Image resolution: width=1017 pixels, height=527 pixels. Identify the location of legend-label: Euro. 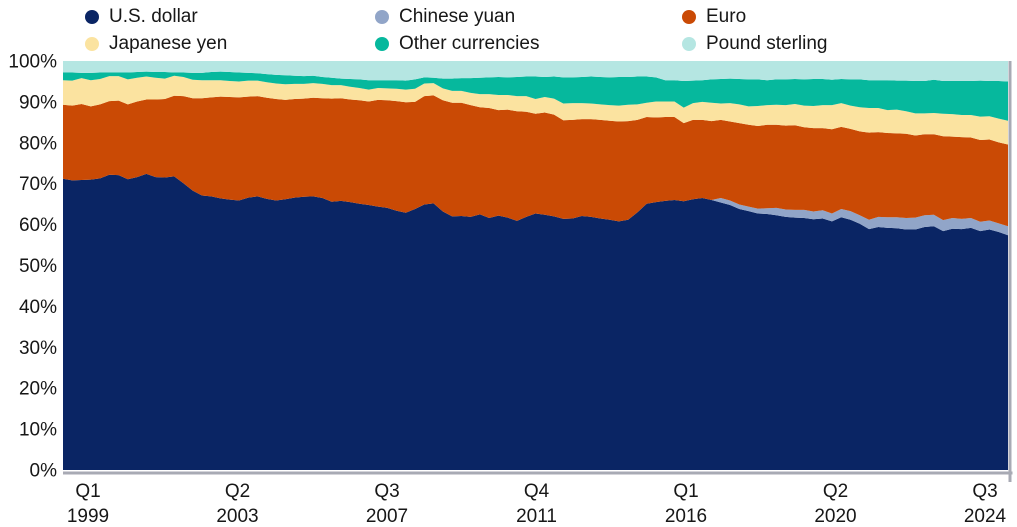
(726, 16).